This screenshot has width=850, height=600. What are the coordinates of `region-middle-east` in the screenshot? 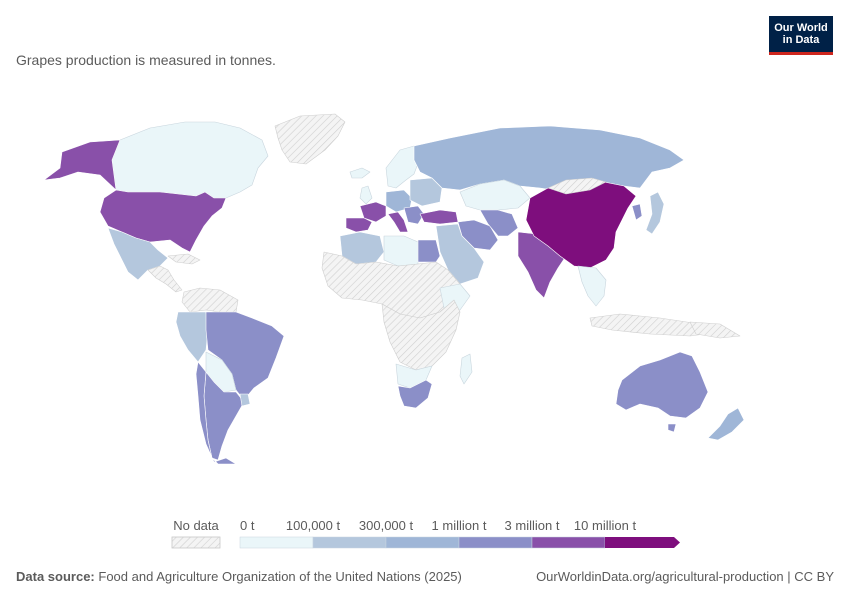 It's located at (460, 254).